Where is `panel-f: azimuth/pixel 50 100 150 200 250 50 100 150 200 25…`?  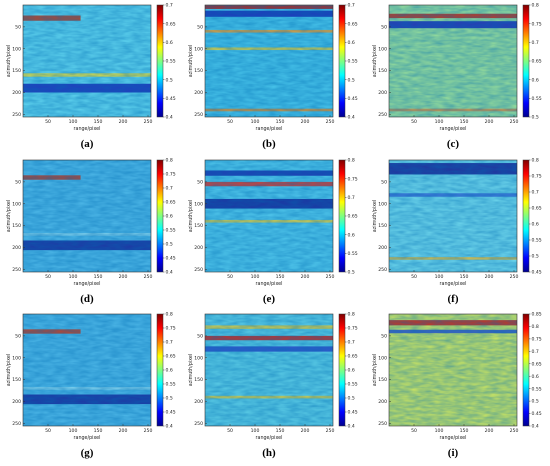 panel-f: azimuth/pixel 50 100 150 200 250 50 100 150 200 25… is located at coordinates (457, 231).